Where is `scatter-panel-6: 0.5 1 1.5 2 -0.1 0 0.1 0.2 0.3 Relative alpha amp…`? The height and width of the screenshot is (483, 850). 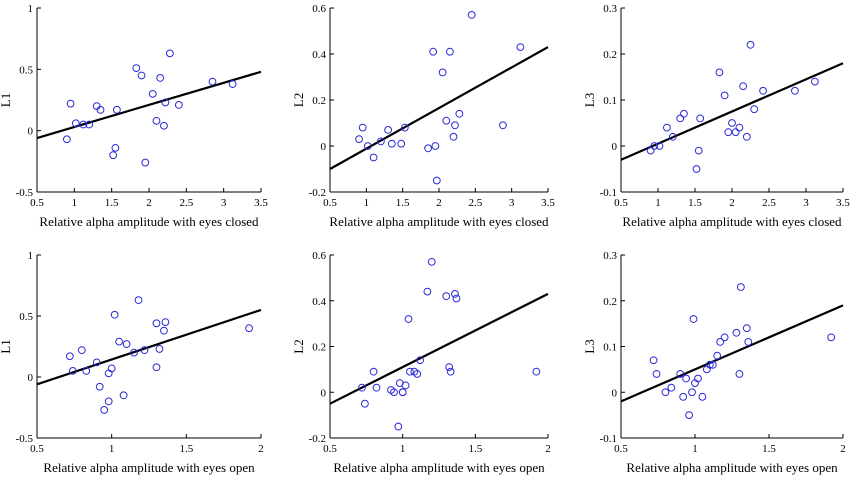 scatter-panel-6: 0.5 1 1.5 2 -0.1 0 0.1 0.2 0.3 Relative alpha amp… is located at coordinates (714, 362).